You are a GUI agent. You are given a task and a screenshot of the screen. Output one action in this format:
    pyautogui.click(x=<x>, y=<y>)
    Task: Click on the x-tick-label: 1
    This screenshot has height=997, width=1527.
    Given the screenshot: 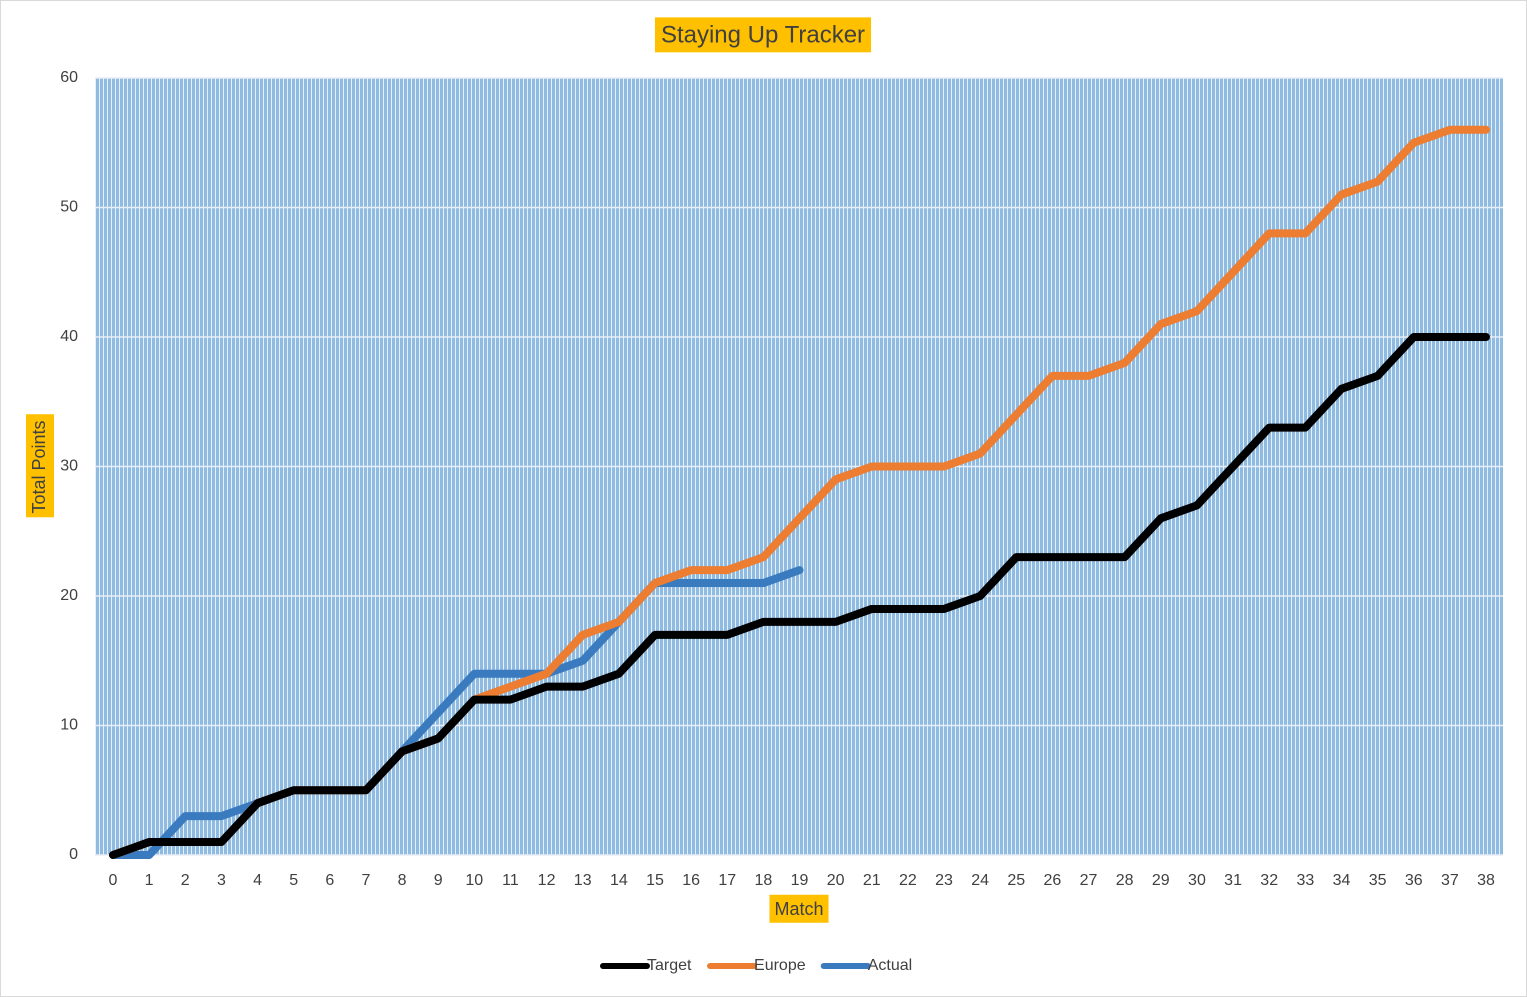 What is the action you would take?
    pyautogui.click(x=149, y=880)
    